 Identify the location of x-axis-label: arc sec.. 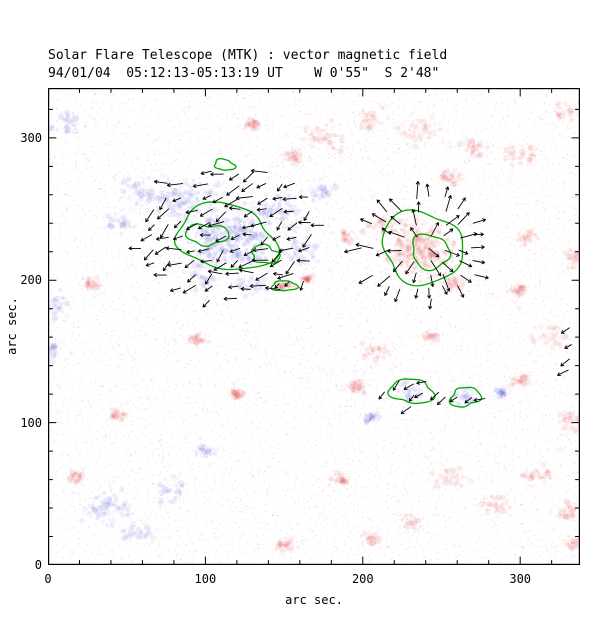
(314, 600).